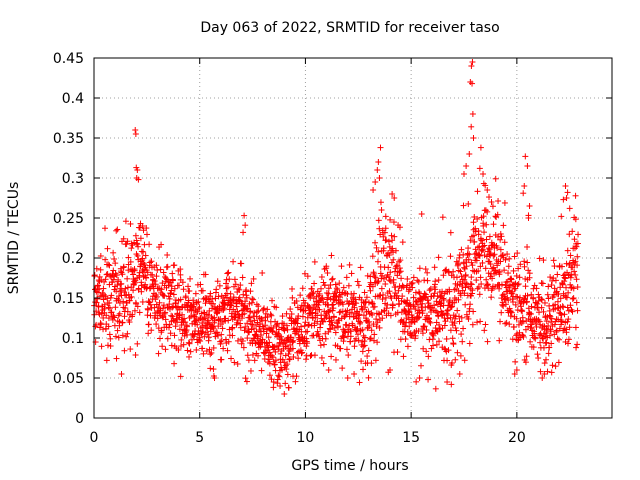 The width and height of the screenshot is (640, 480). What do you see at coordinates (306, 438) in the screenshot?
I see `x-tick-label: 10` at bounding box center [306, 438].